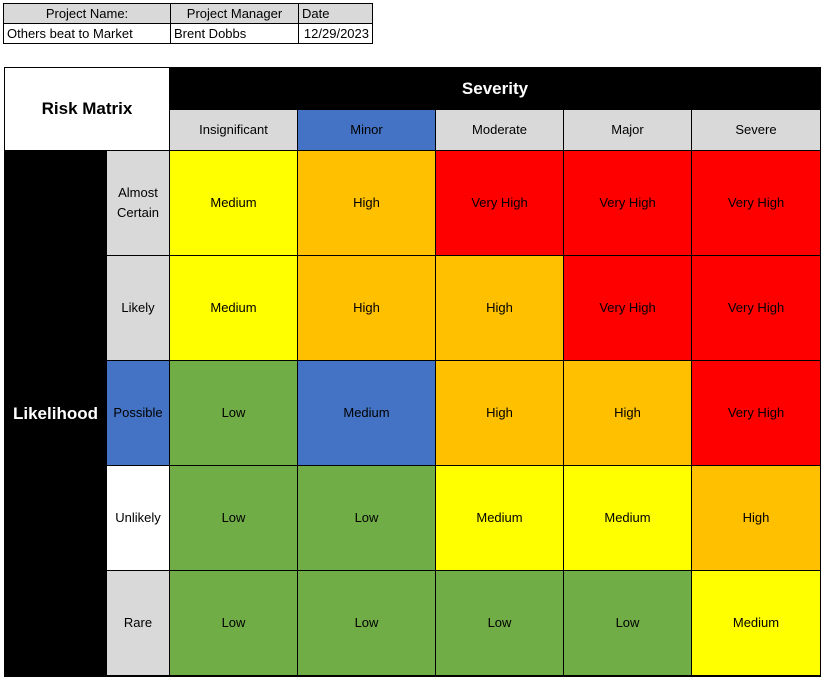 The height and width of the screenshot is (681, 825). I want to click on severity-header: Severity, so click(495, 88).